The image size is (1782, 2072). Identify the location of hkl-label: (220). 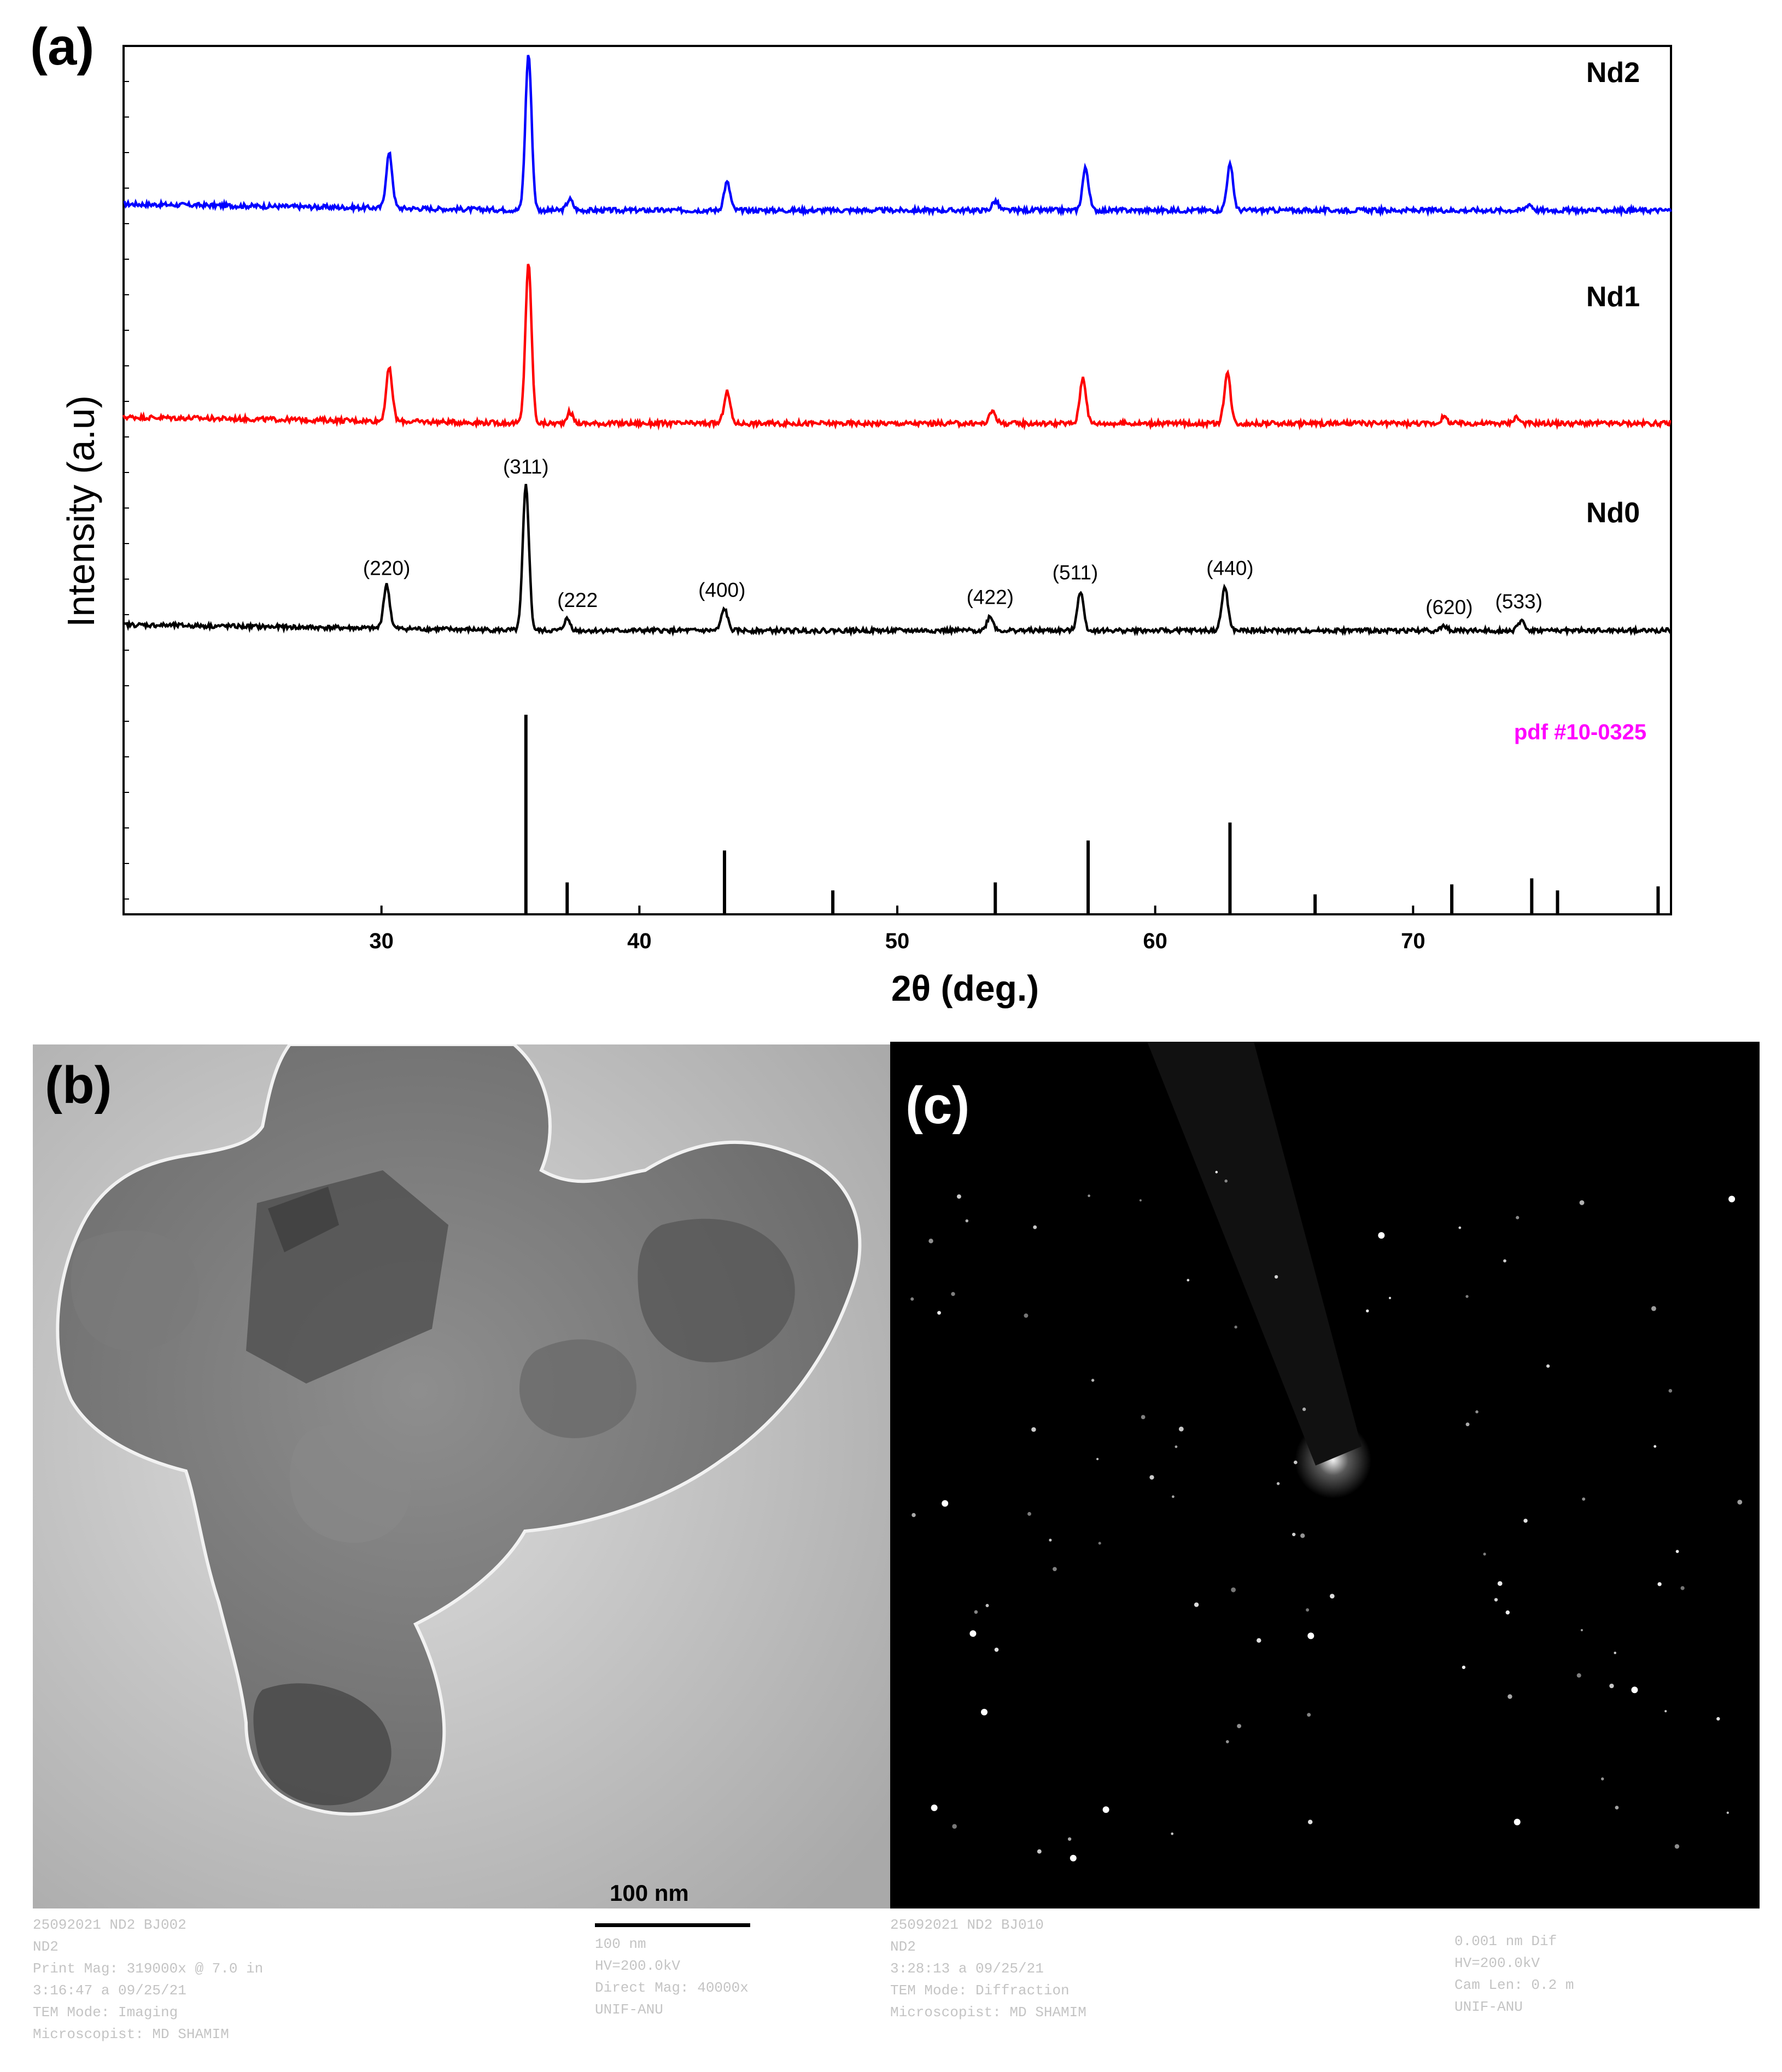
(386, 568).